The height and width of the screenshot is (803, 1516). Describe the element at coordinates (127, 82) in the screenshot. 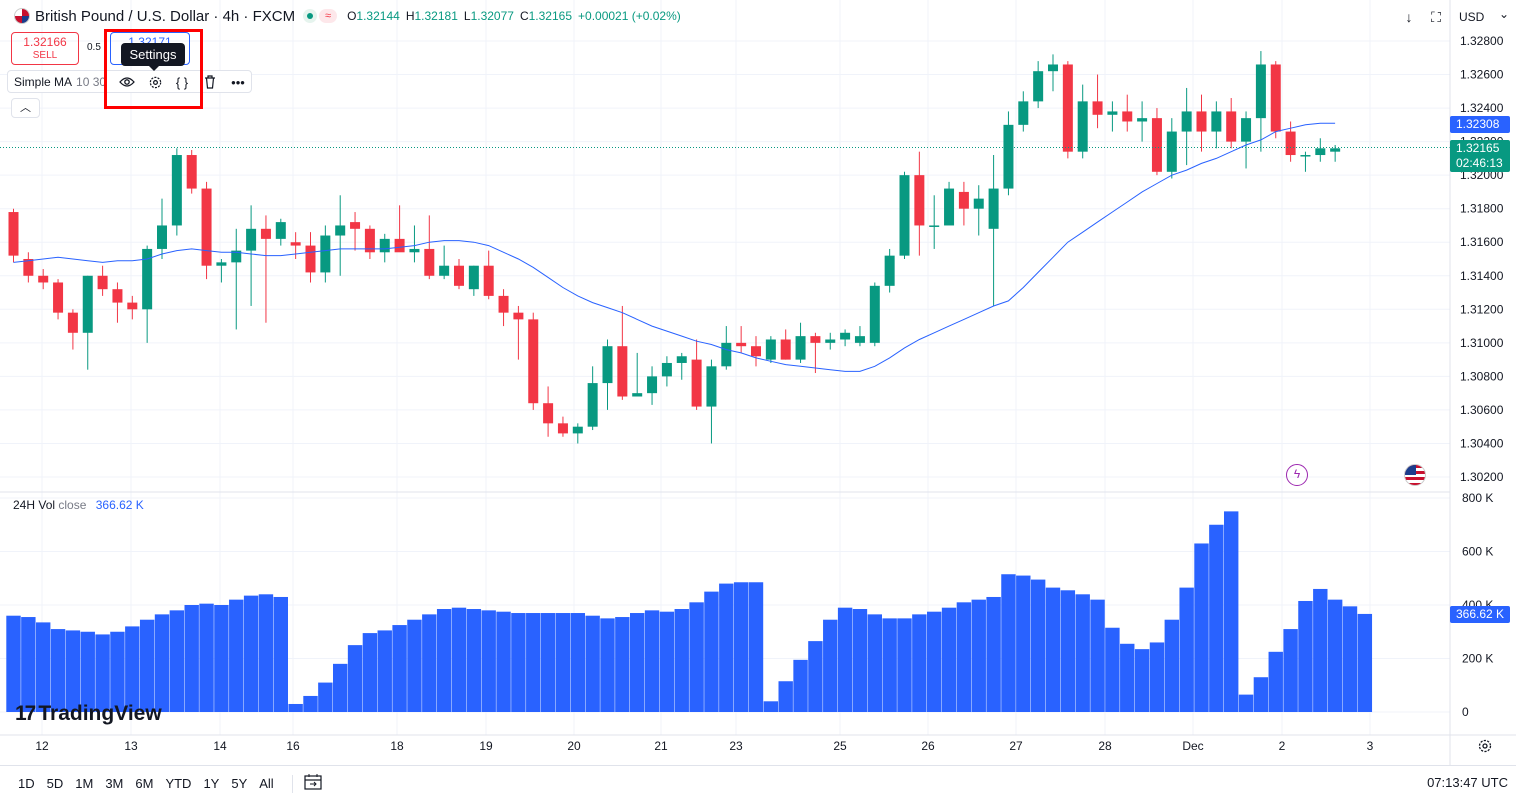

I see `eye-icon` at that location.